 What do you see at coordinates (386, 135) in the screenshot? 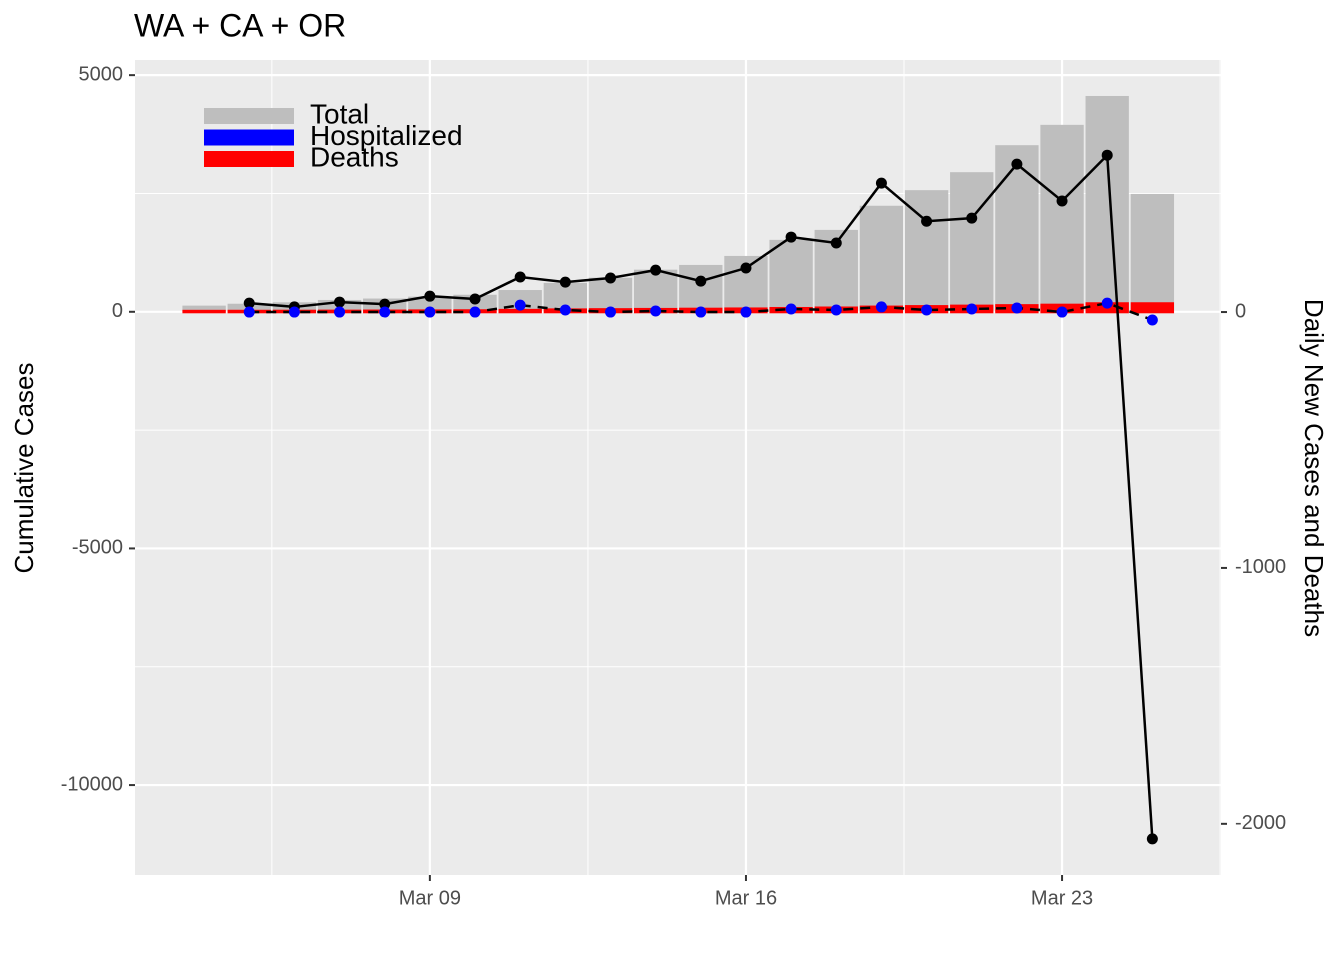
I see `legend-label: Hospitalized` at bounding box center [386, 135].